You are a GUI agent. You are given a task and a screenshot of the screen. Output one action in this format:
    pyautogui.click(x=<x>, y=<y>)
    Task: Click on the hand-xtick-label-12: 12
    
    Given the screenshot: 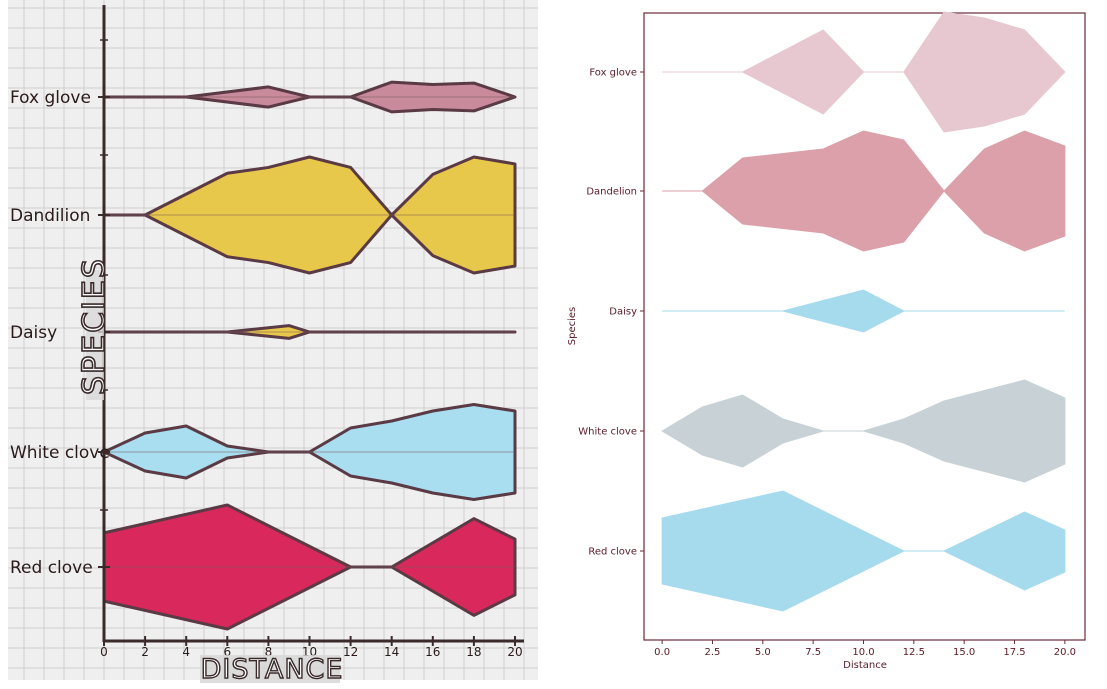 What is the action you would take?
    pyautogui.click(x=350, y=652)
    